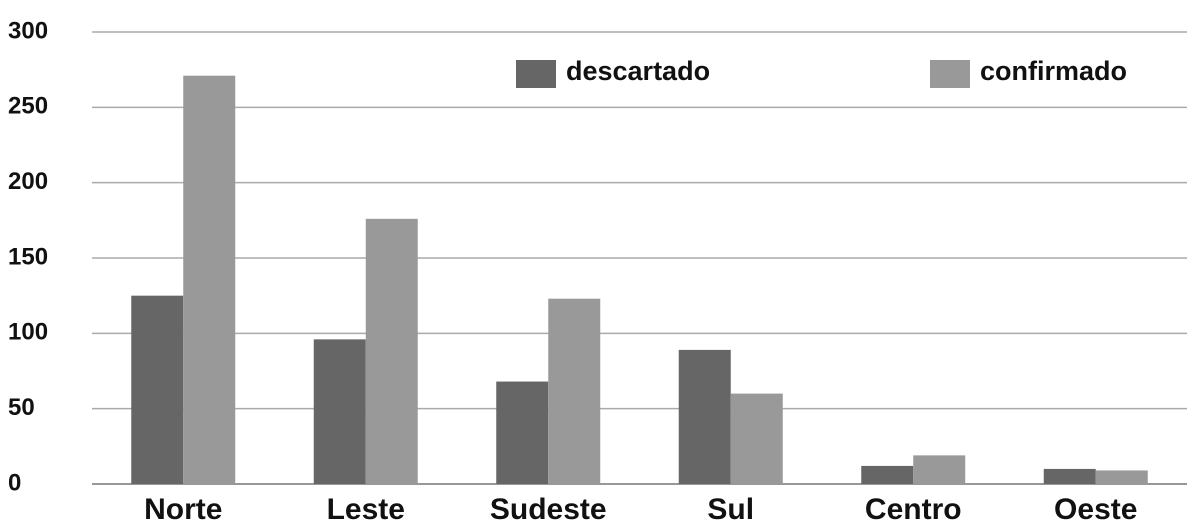  I want to click on y-tick-label: 150, so click(28, 256).